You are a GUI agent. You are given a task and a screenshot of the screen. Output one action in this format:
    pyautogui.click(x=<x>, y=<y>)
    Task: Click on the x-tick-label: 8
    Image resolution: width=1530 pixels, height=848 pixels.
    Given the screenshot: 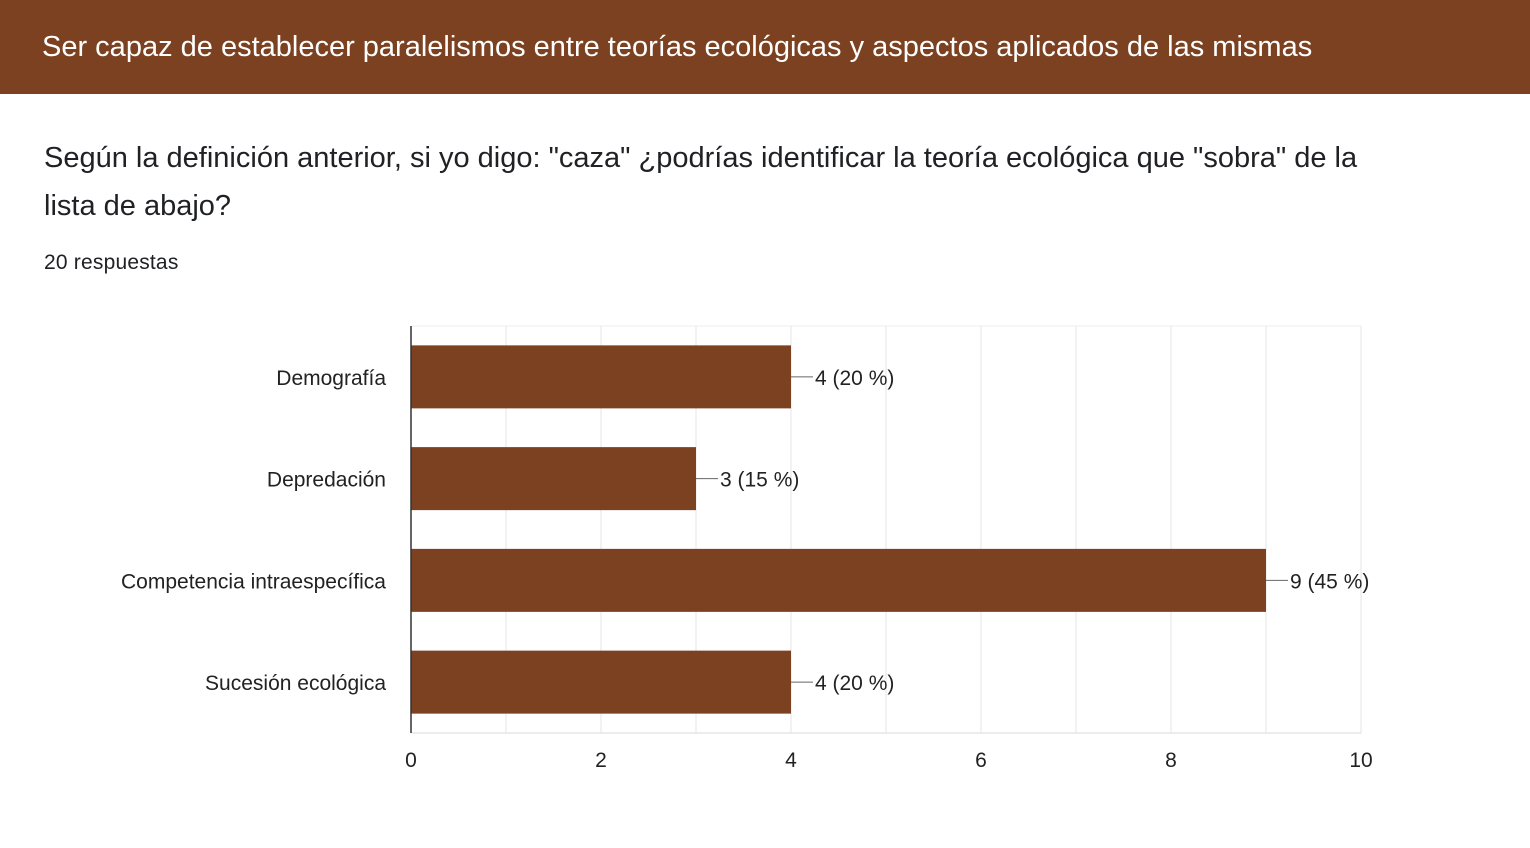 What is the action you would take?
    pyautogui.click(x=1171, y=760)
    